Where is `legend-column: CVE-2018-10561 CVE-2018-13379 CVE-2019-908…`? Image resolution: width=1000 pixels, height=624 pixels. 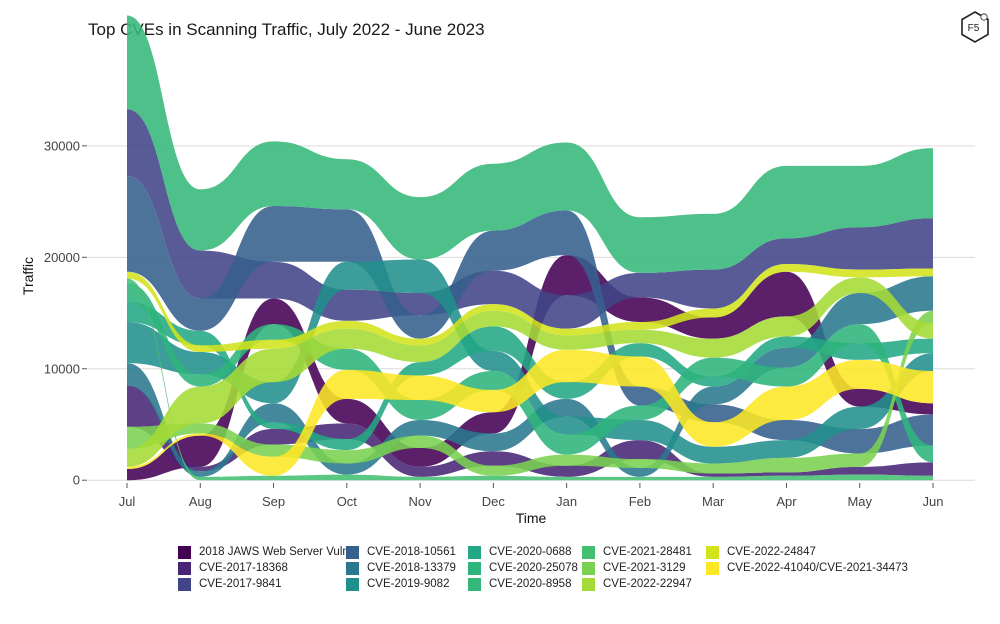
legend-column: CVE-2018-10561 CVE-2018-13379 CVE-2019-908… is located at coordinates (401, 568).